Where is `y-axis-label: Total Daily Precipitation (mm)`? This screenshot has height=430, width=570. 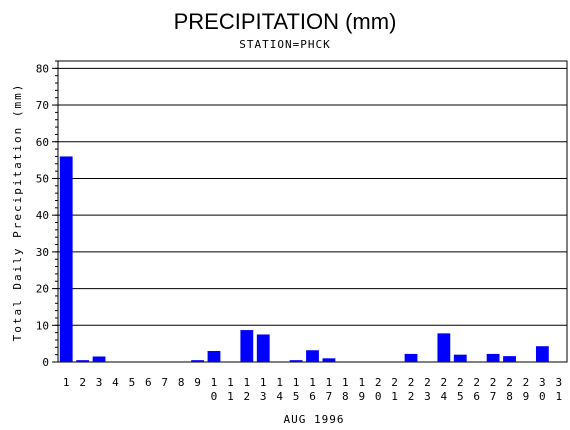 y-axis-label: Total Daily Precipitation (mm) is located at coordinates (17, 212).